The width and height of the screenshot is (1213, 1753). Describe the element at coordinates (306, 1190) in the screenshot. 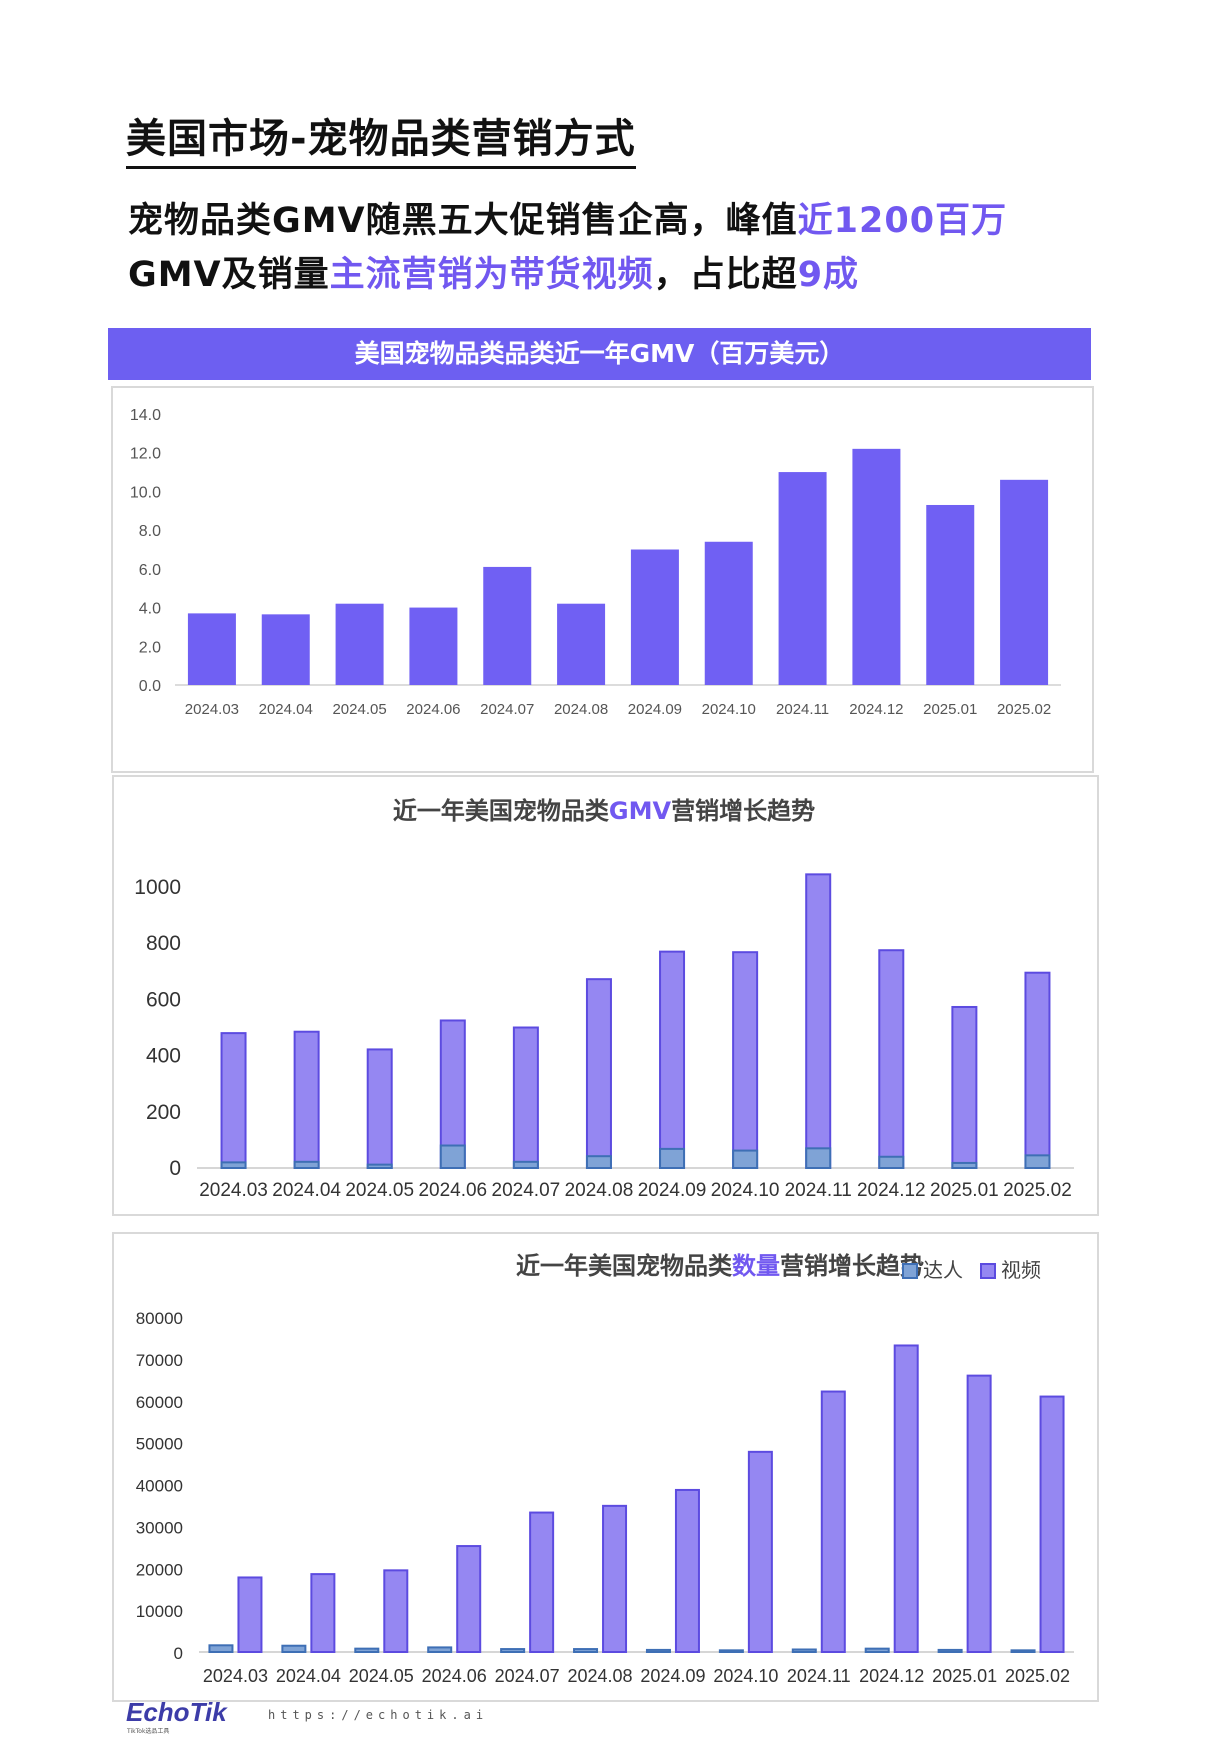

I see `x-tick-label: 2024.04` at that location.